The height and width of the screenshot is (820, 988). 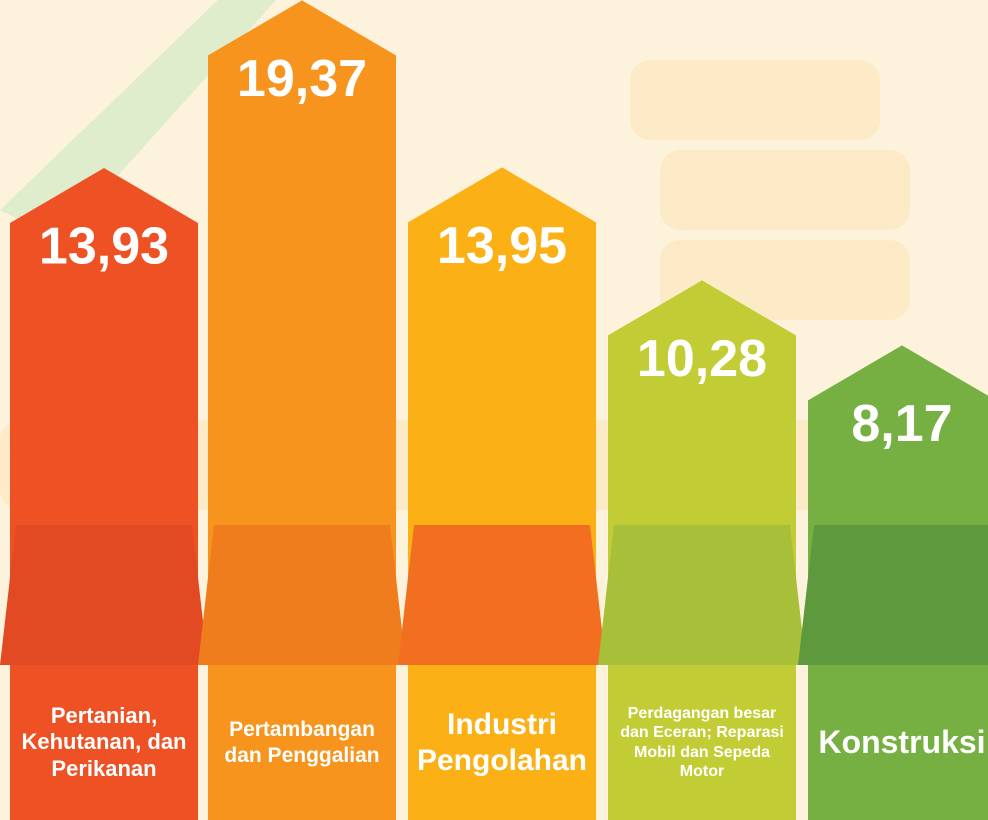 I want to click on value-label: 8,17, so click(x=901, y=424).